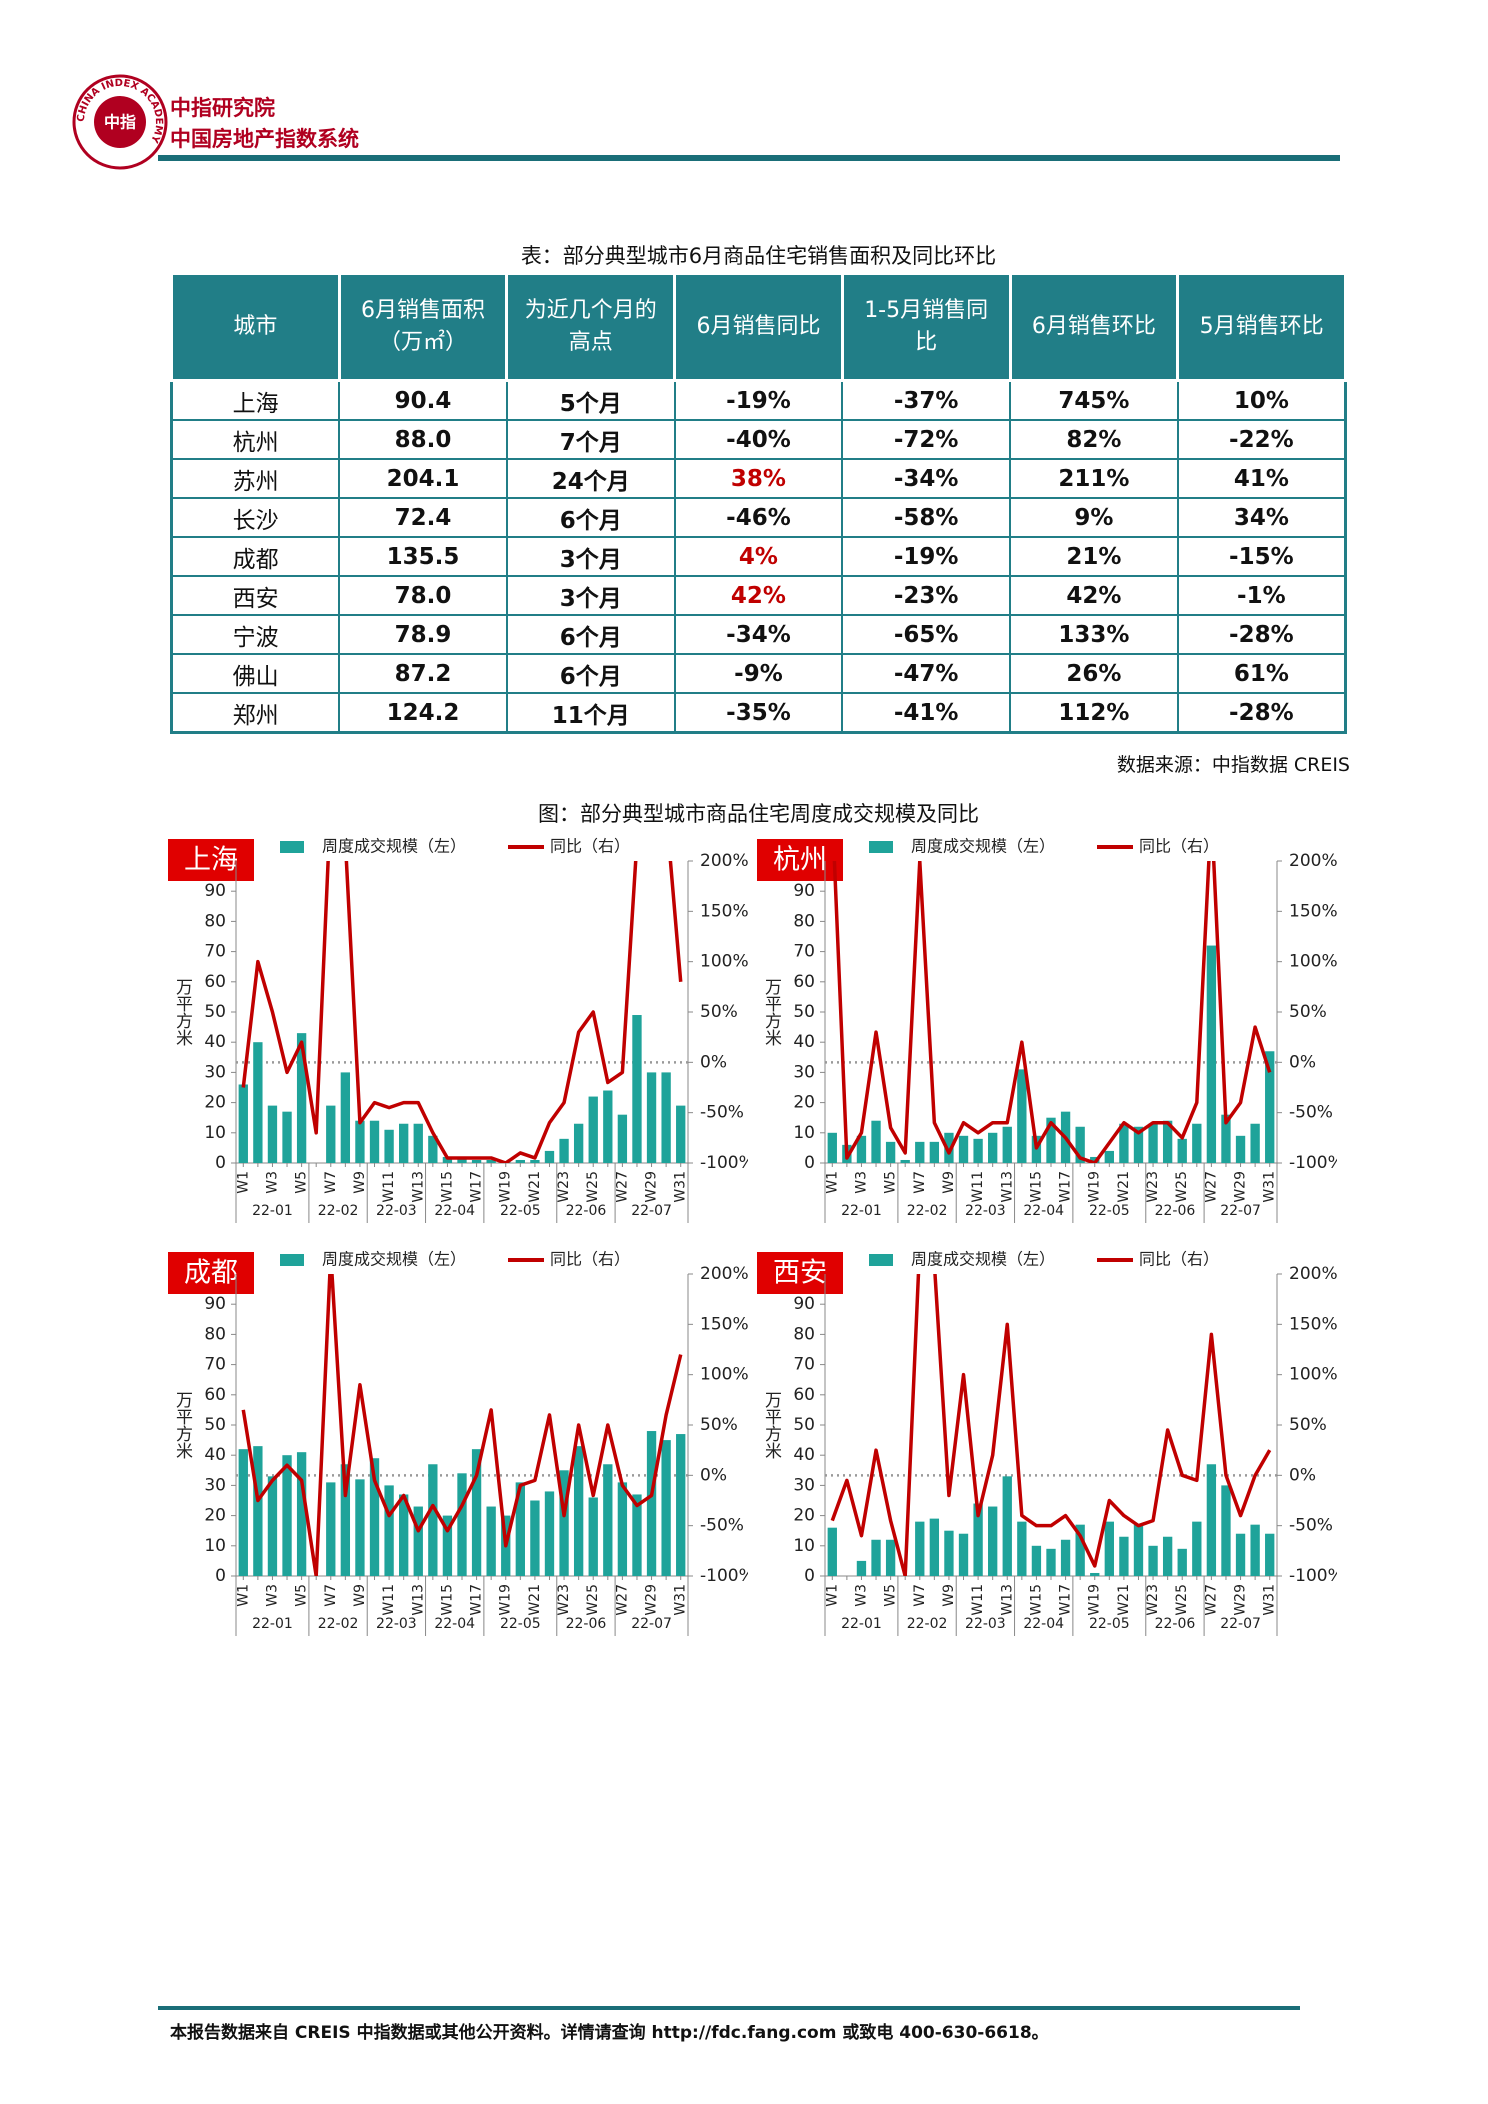 This screenshot has height=2104, width=1488. Describe the element at coordinates (749, 158) in the screenshot. I see `header-rule` at that location.